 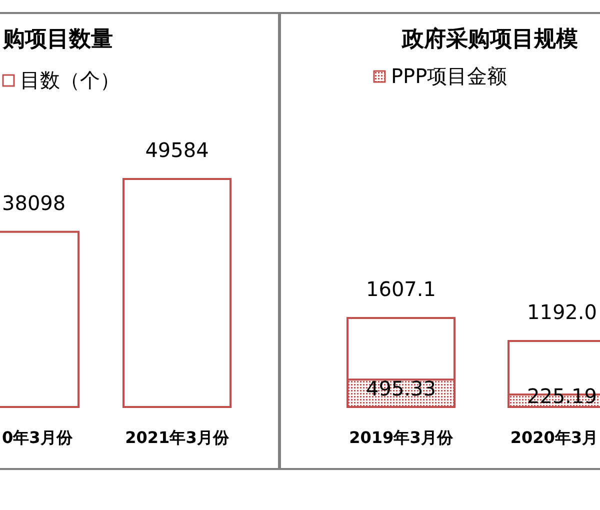 I want to click on data-label: 49584, so click(x=177, y=150).